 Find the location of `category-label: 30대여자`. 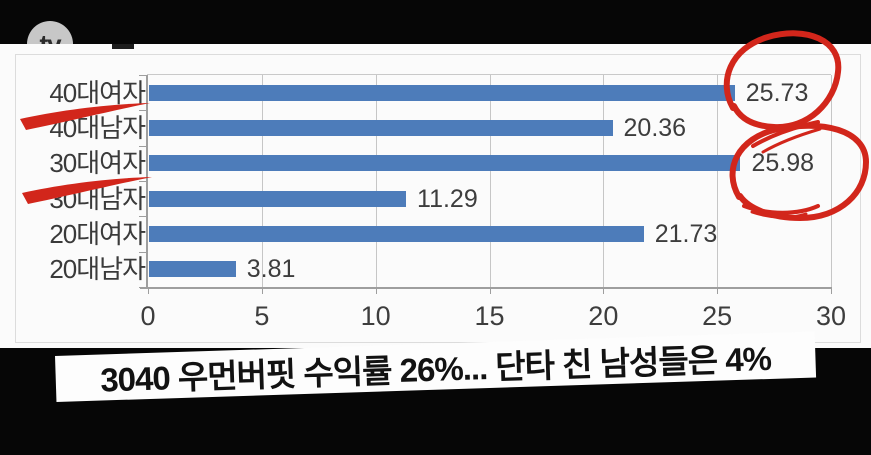

category-label: 30대여자 is located at coordinates (97, 163).